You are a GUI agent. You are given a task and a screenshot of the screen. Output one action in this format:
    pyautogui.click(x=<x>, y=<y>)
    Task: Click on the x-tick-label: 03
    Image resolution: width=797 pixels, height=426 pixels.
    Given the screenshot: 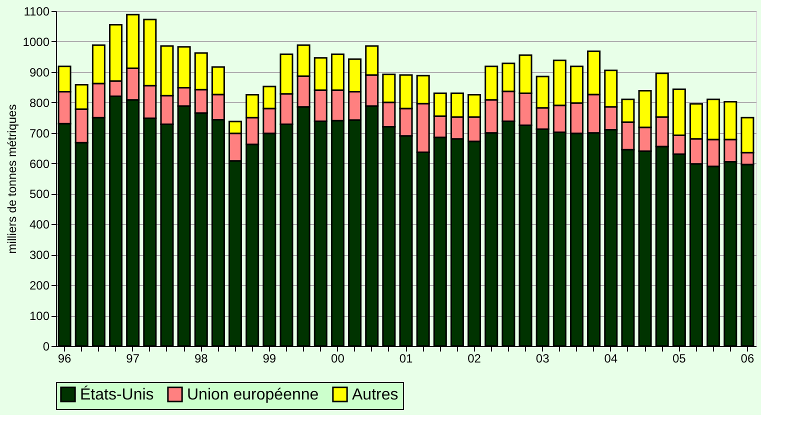 What is the action you would take?
    pyautogui.click(x=543, y=359)
    